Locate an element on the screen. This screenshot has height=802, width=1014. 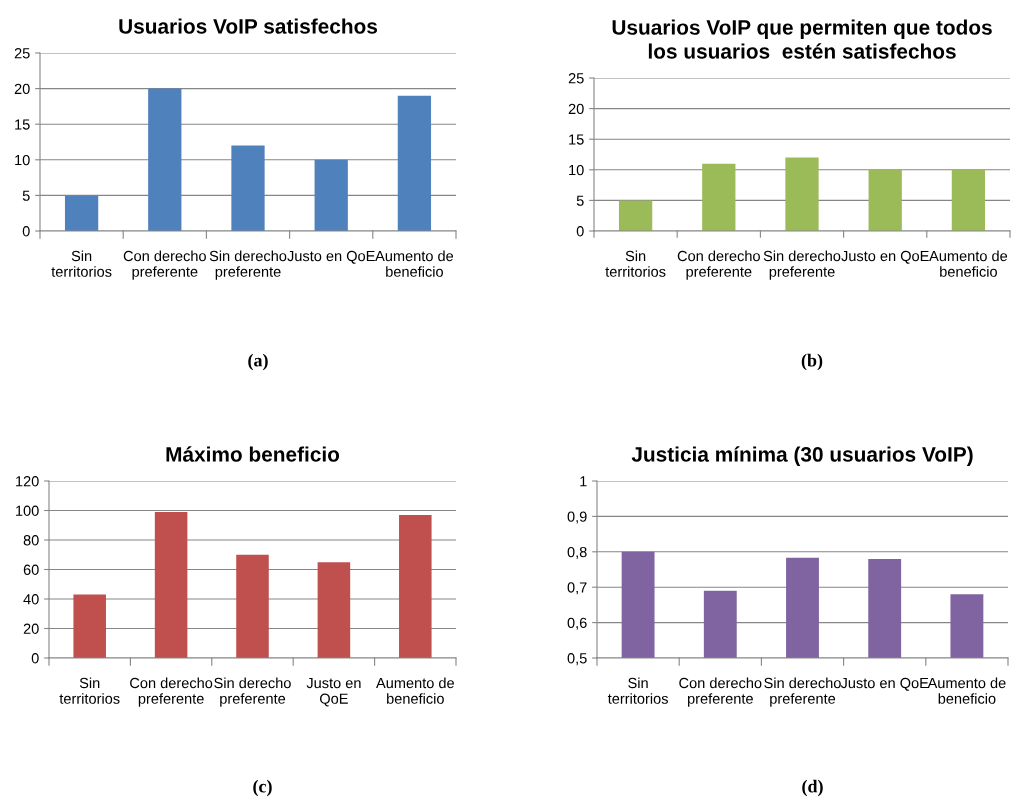
text: (a) is located at coordinates (258, 362).